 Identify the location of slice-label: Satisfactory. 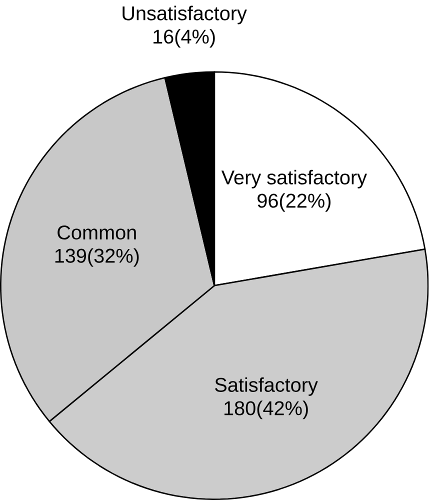
(266, 386).